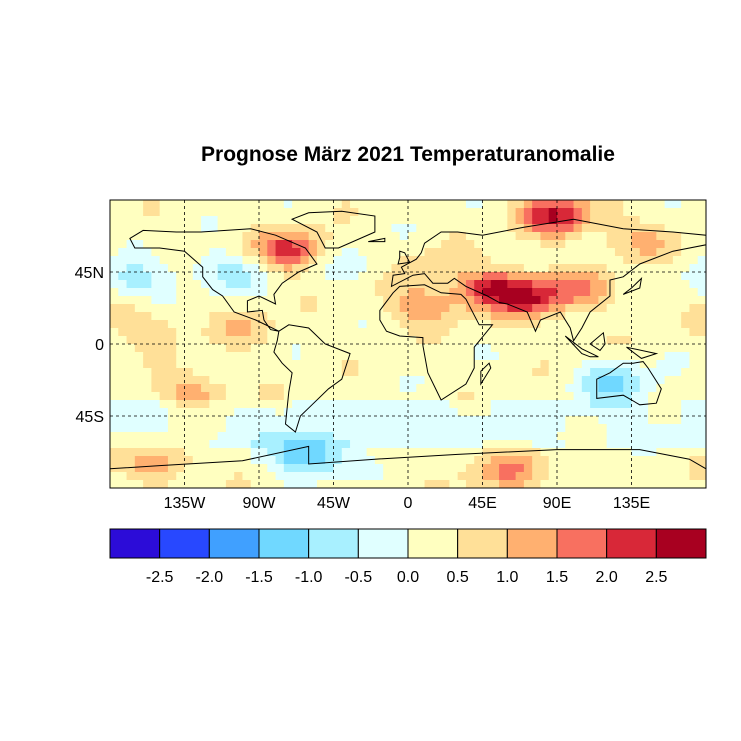  I want to click on coastline, so click(581, 346).